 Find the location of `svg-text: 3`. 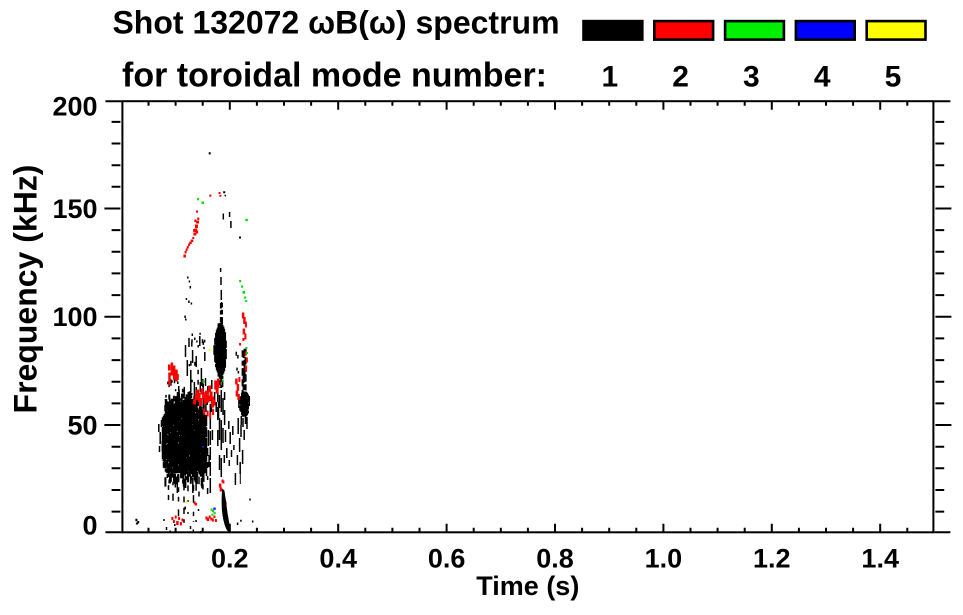

svg-text: 3 is located at coordinates (751, 77).